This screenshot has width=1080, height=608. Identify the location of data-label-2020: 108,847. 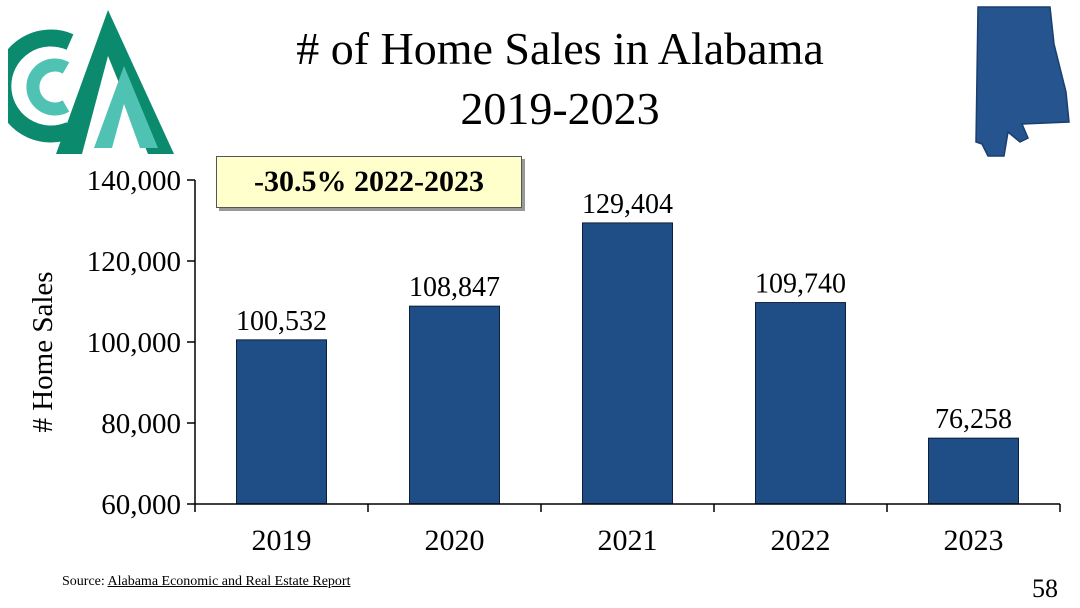
(454, 287).